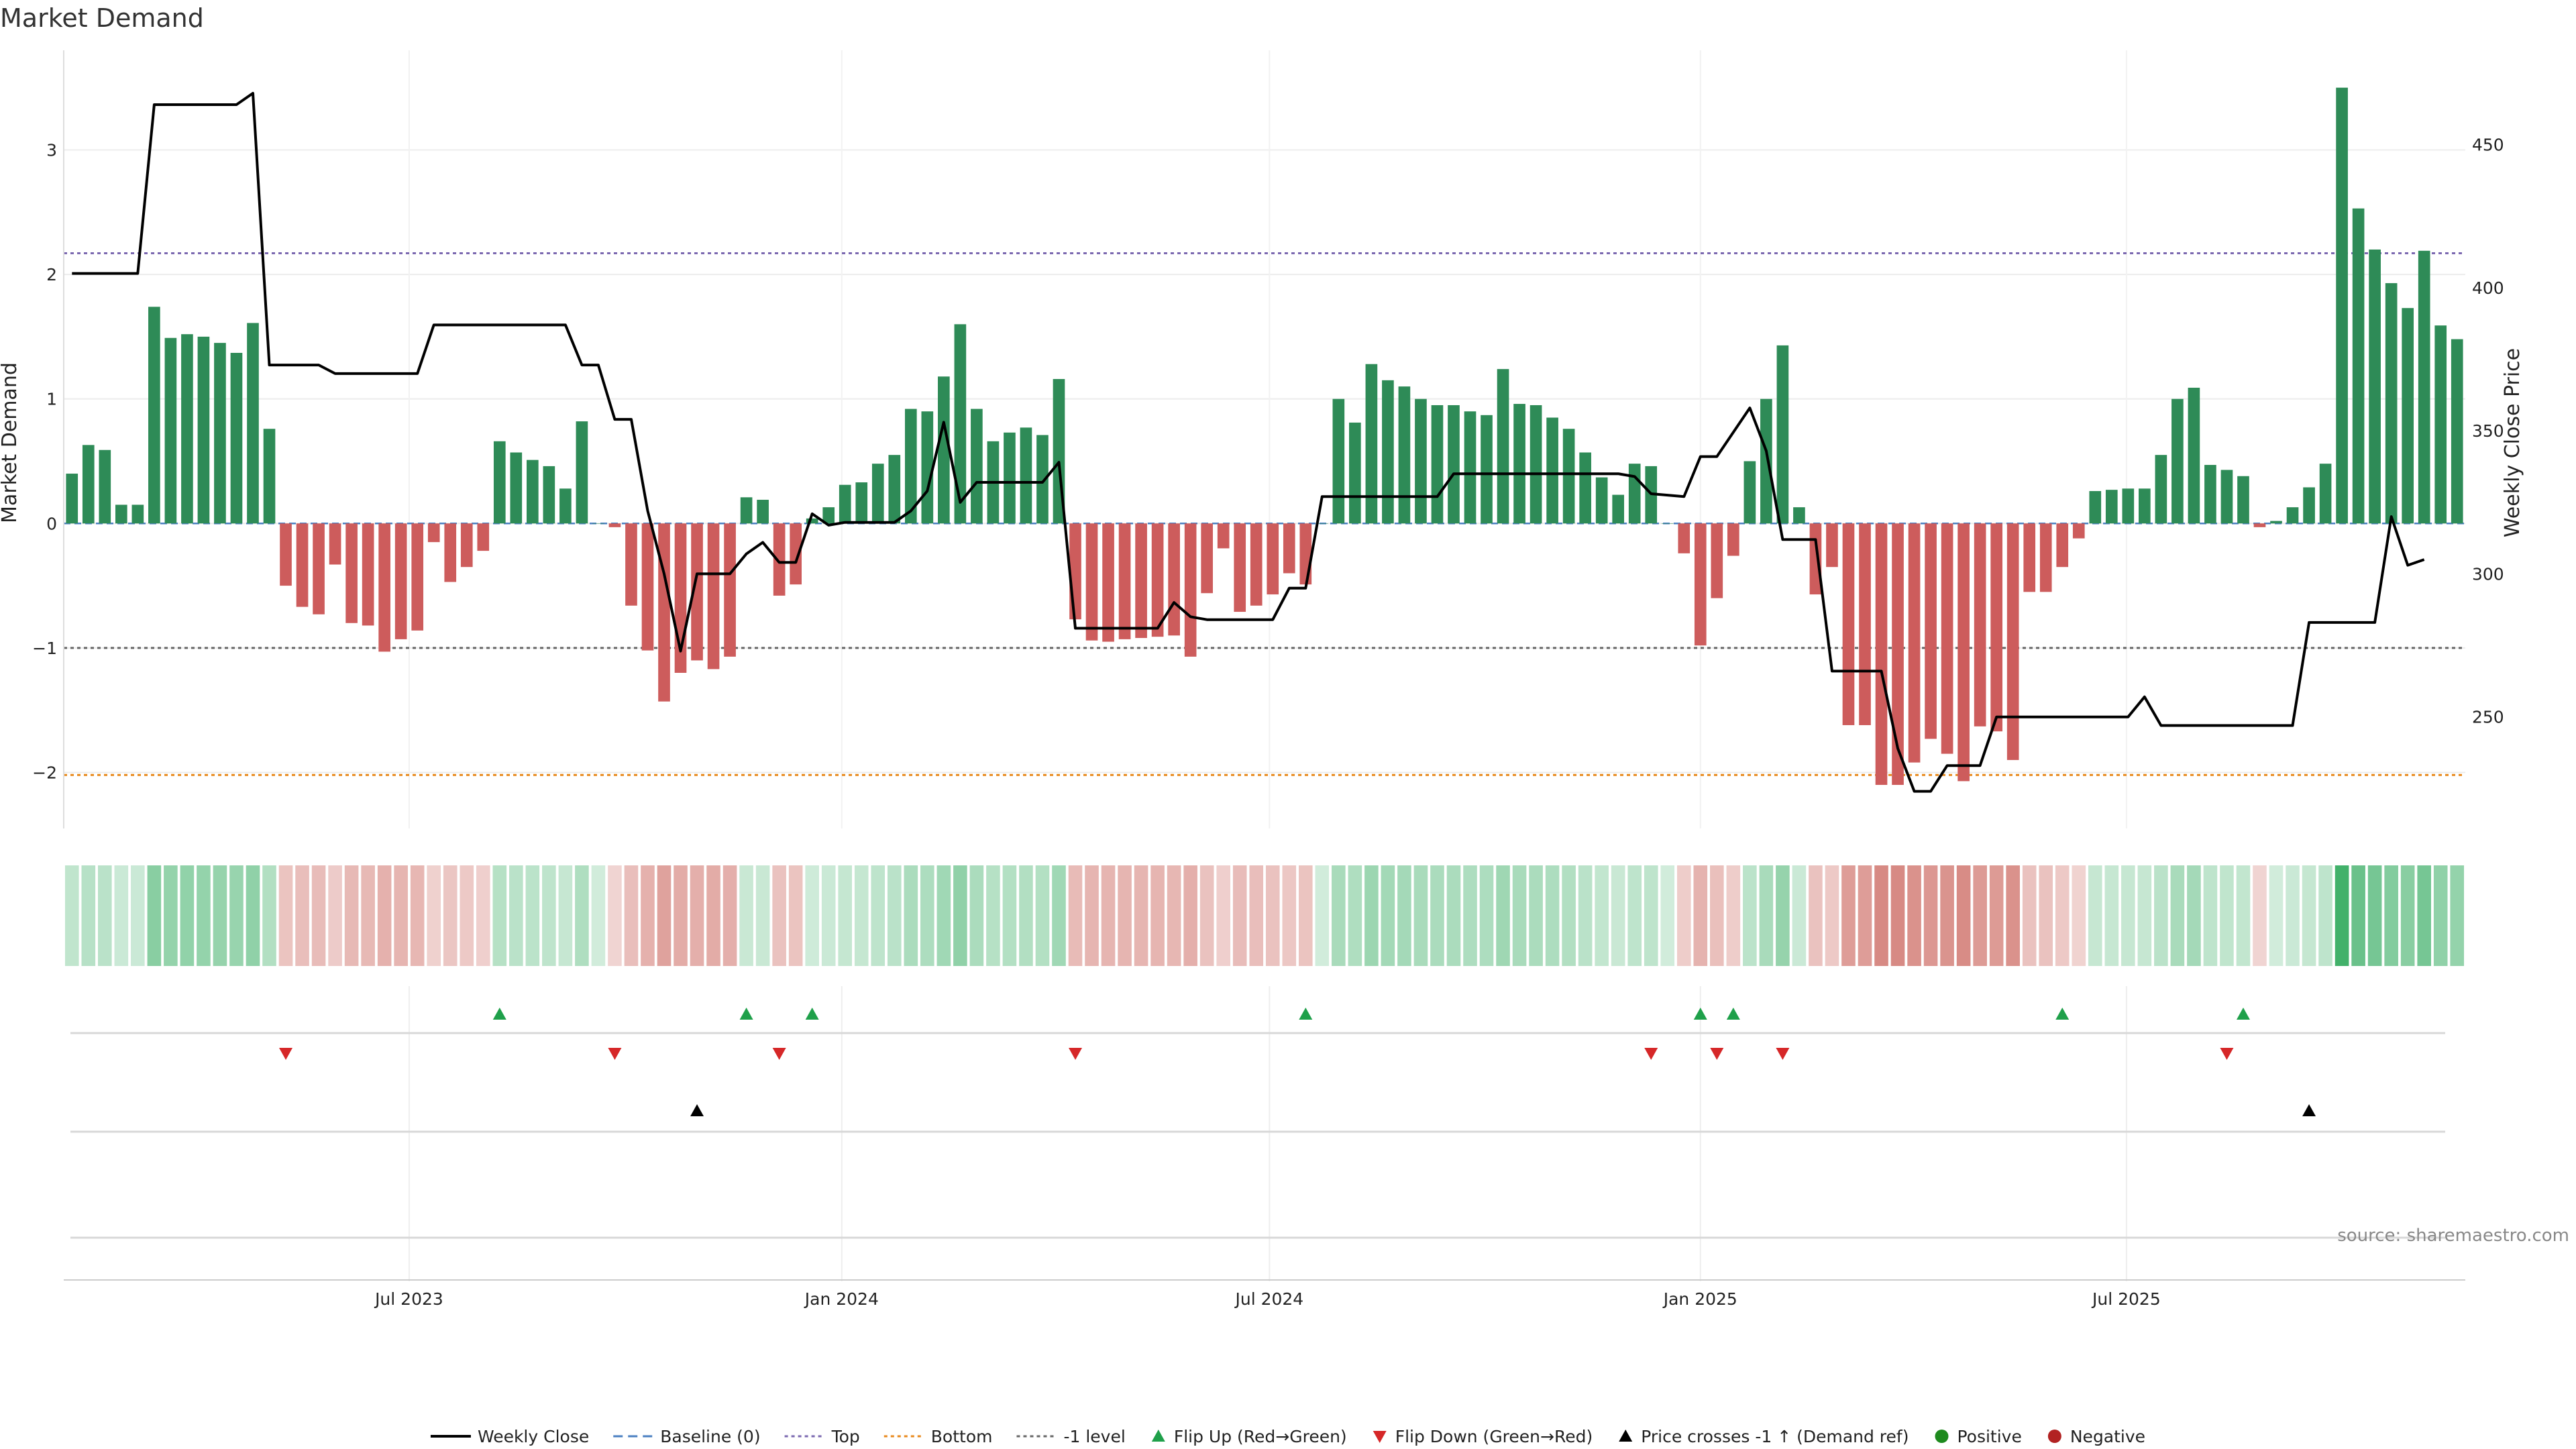 The height and width of the screenshot is (1449, 2576). Describe the element at coordinates (1775, 1436) in the screenshot. I see `legend-label: Price crosses -1 ↑ (Demand ref)` at that location.